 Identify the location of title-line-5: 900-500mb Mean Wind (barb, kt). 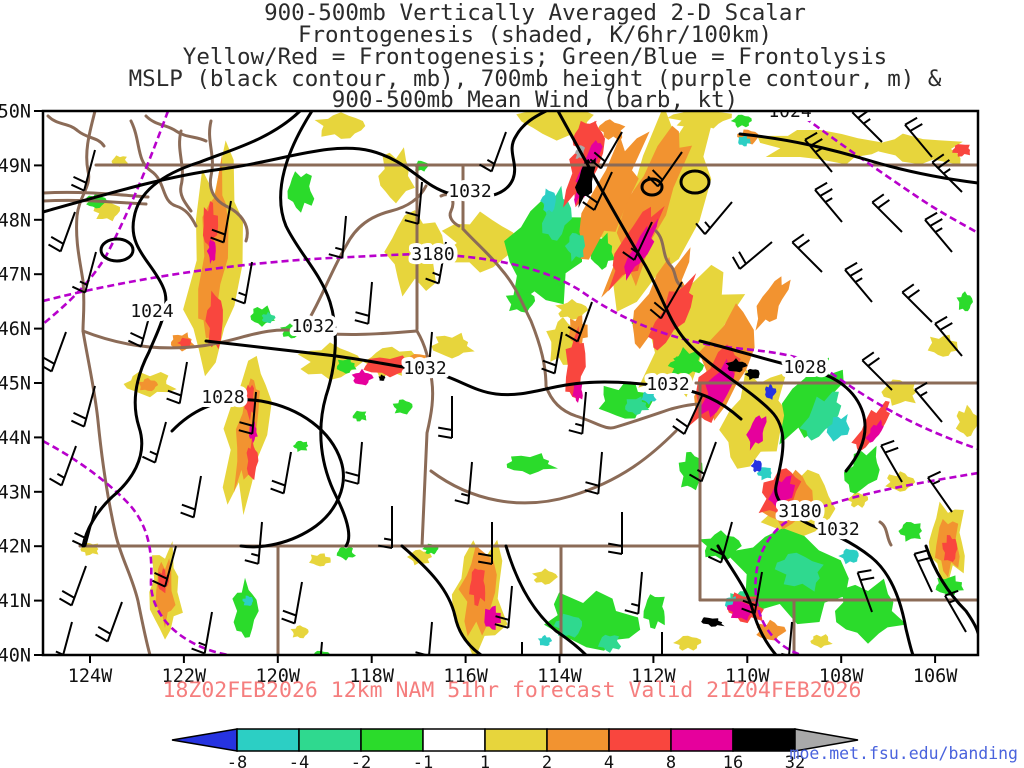
(535, 100).